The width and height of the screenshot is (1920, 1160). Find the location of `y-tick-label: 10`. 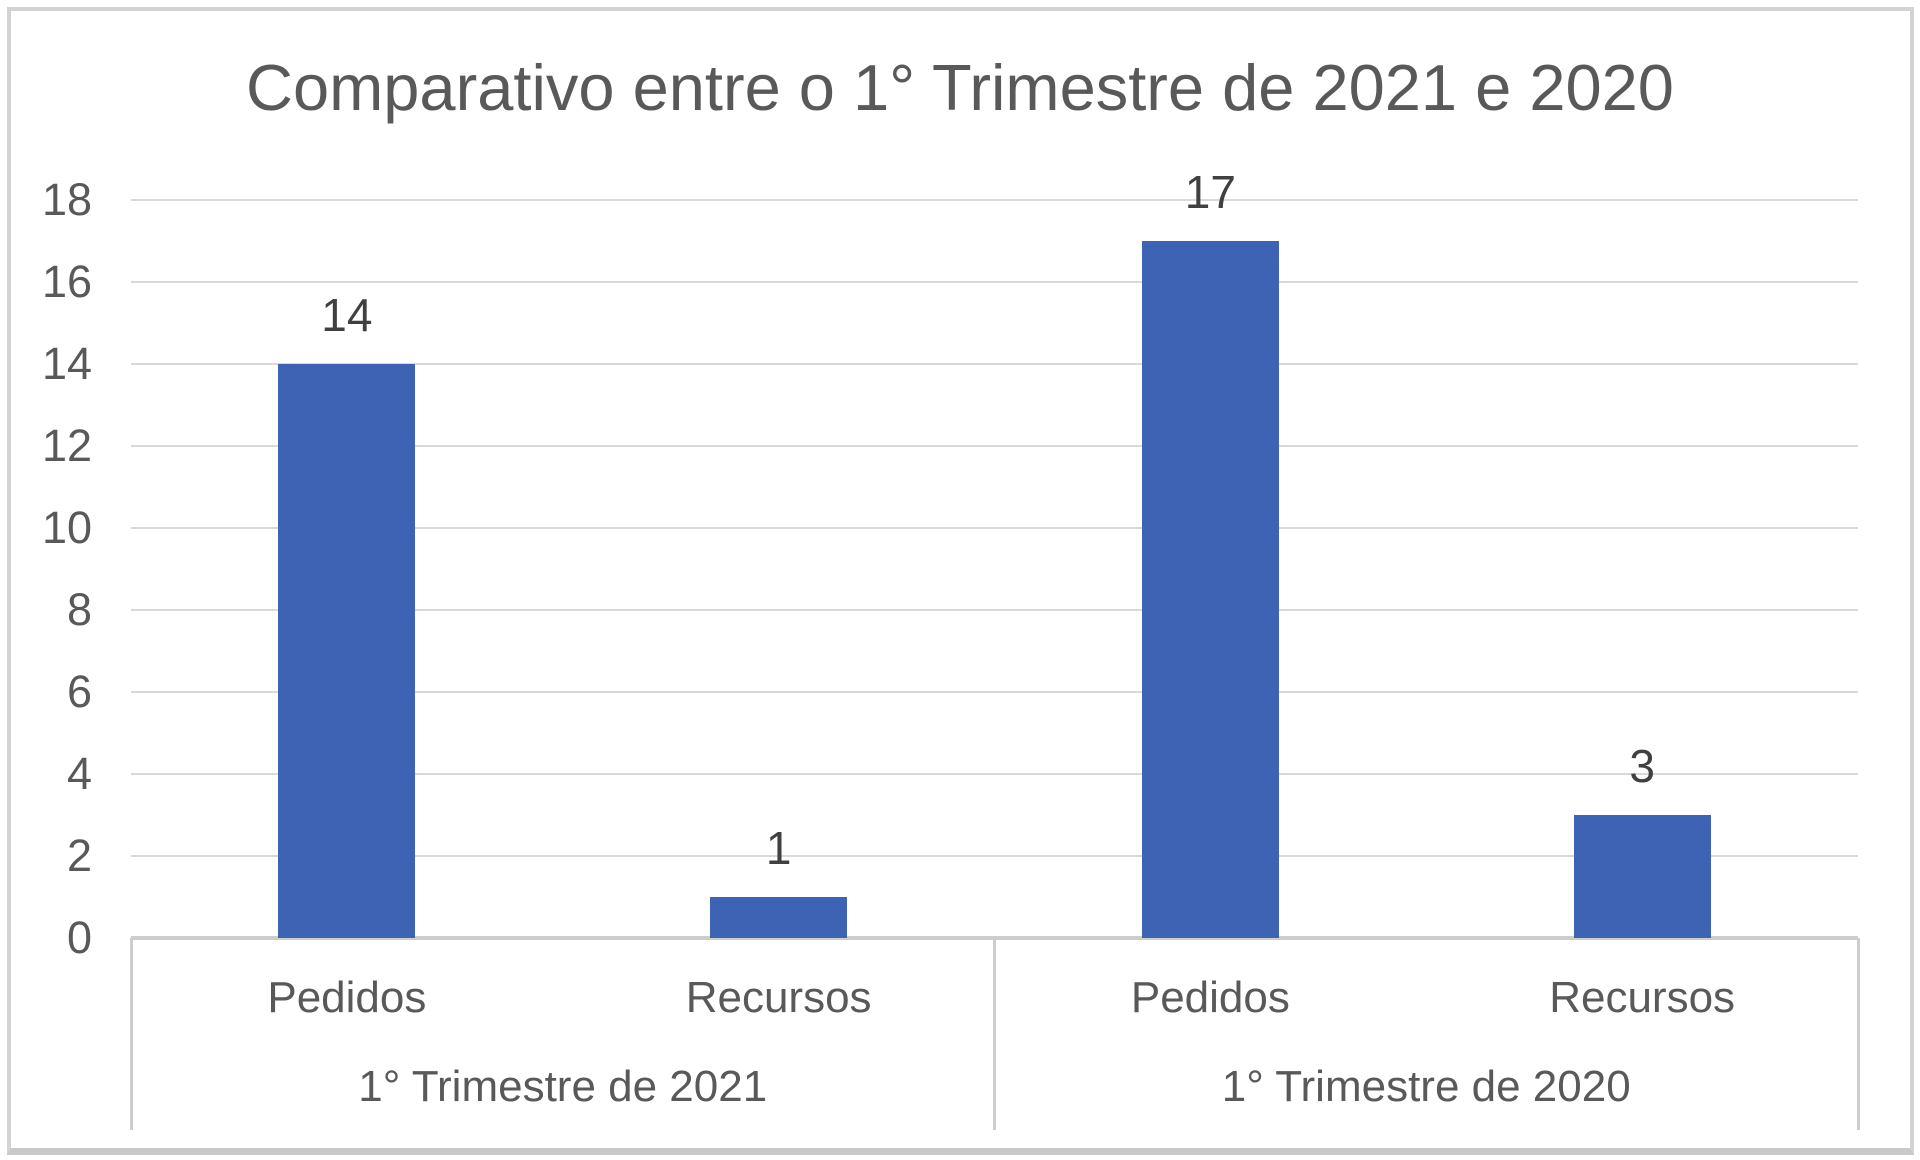

y-tick-label: 10 is located at coordinates (66, 527).